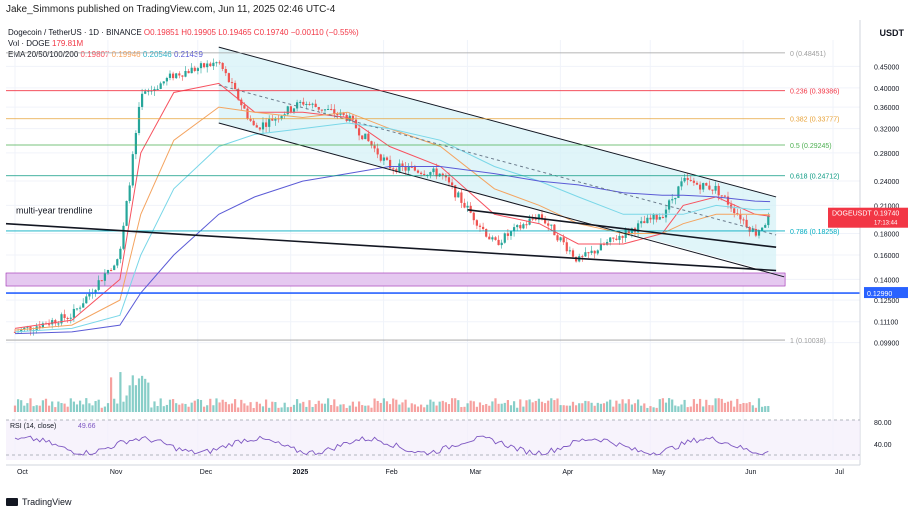 This screenshot has width=912, height=513. Describe the element at coordinates (43, 54) in the screenshot. I see `ema-label: EMA 20/50/100/200` at that location.